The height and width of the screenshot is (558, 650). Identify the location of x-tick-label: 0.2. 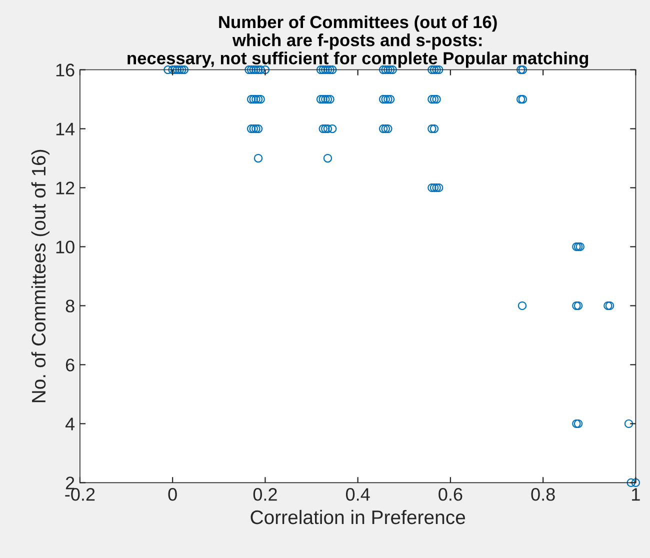
(265, 494).